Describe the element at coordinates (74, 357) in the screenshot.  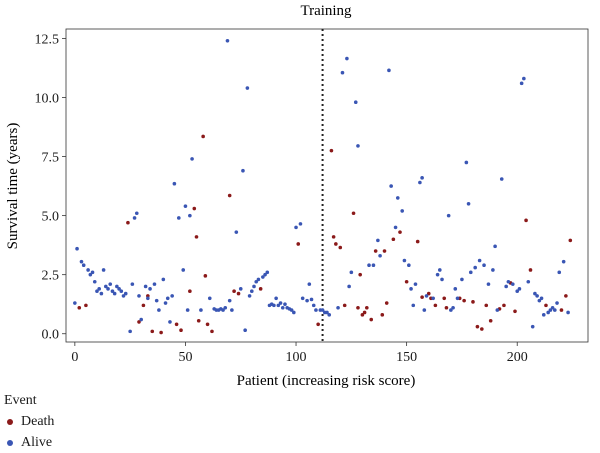
I see `x-tick-label: 0` at that location.